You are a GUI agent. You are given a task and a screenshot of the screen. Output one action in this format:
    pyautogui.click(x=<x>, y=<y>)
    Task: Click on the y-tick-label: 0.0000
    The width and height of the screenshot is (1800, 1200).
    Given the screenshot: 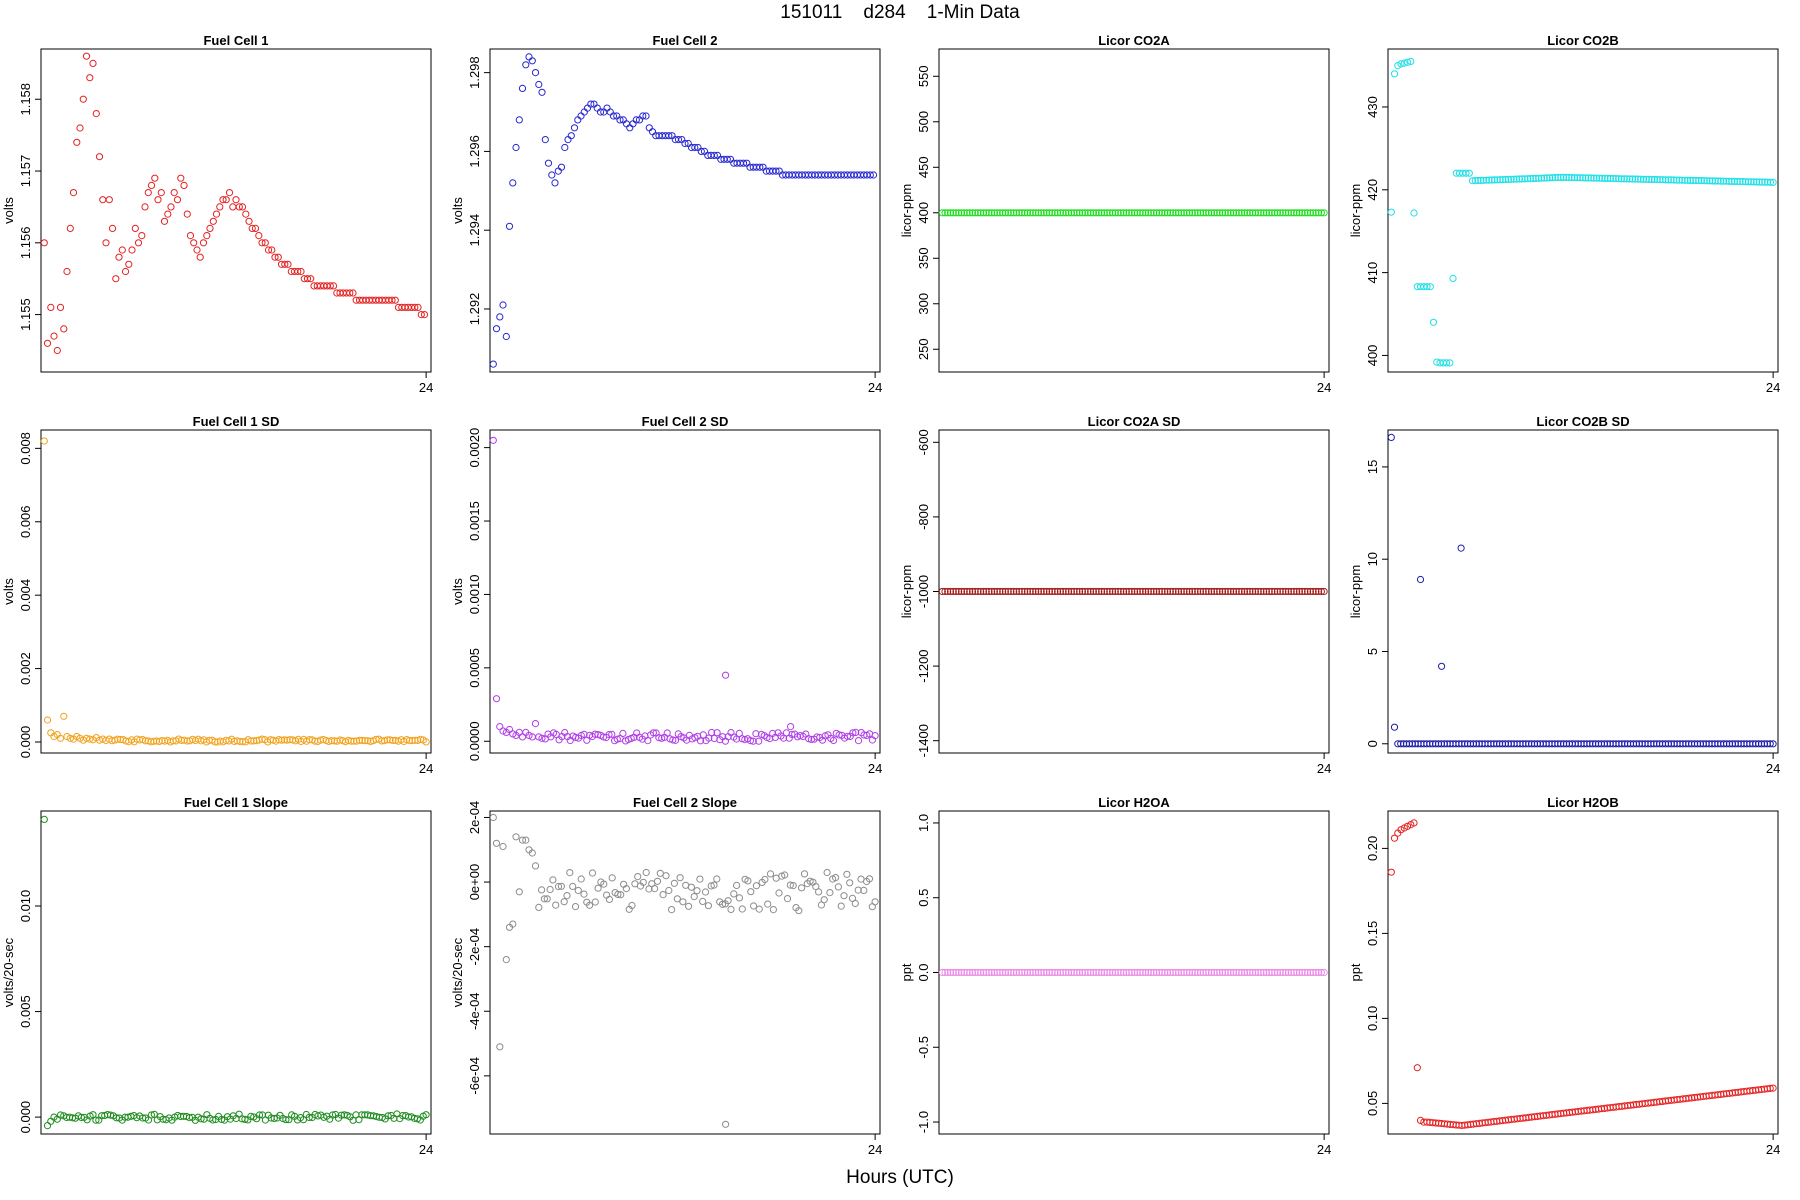 What is the action you would take?
    pyautogui.click(x=474, y=741)
    